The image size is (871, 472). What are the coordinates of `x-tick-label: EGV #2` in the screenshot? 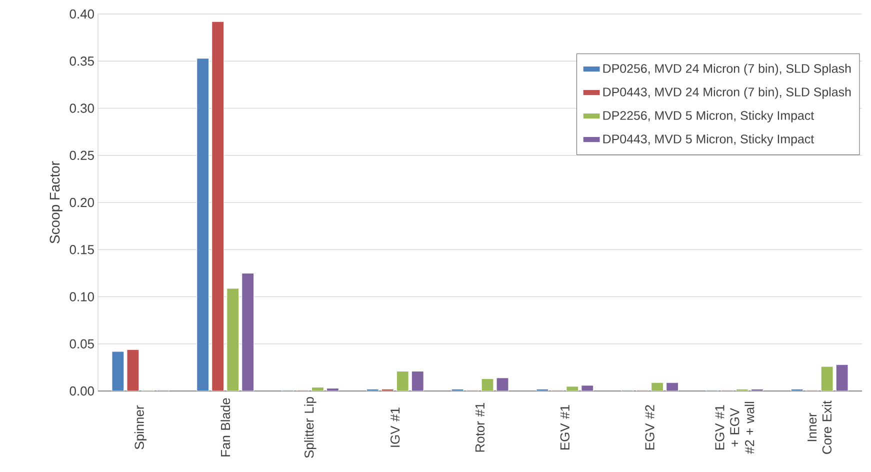 It's located at (649, 427).